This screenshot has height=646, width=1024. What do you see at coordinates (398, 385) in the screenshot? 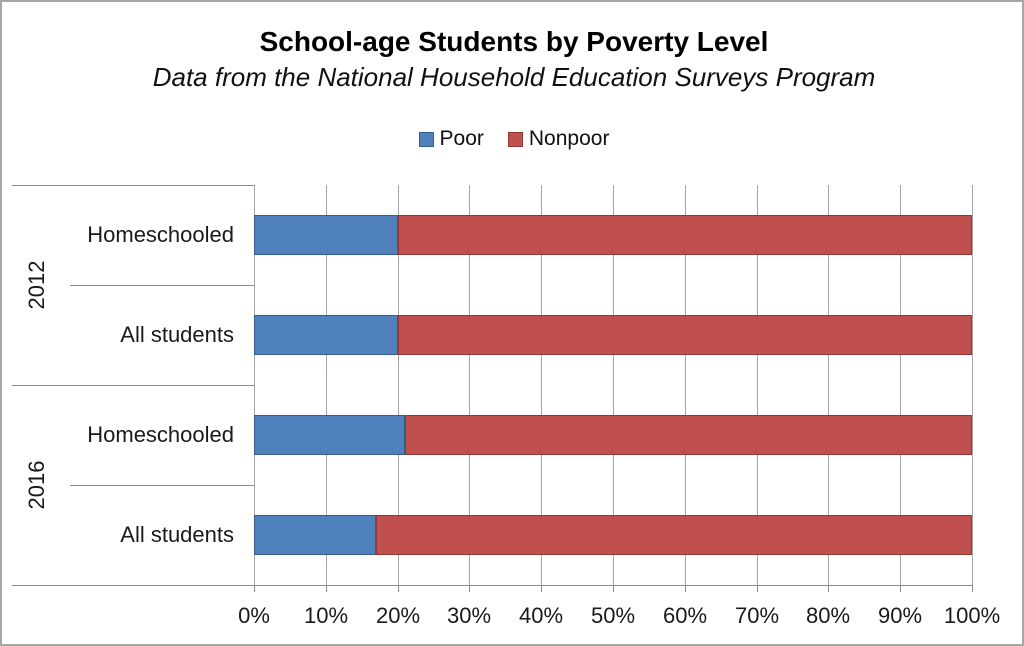
I see `gridline-20%` at bounding box center [398, 385].